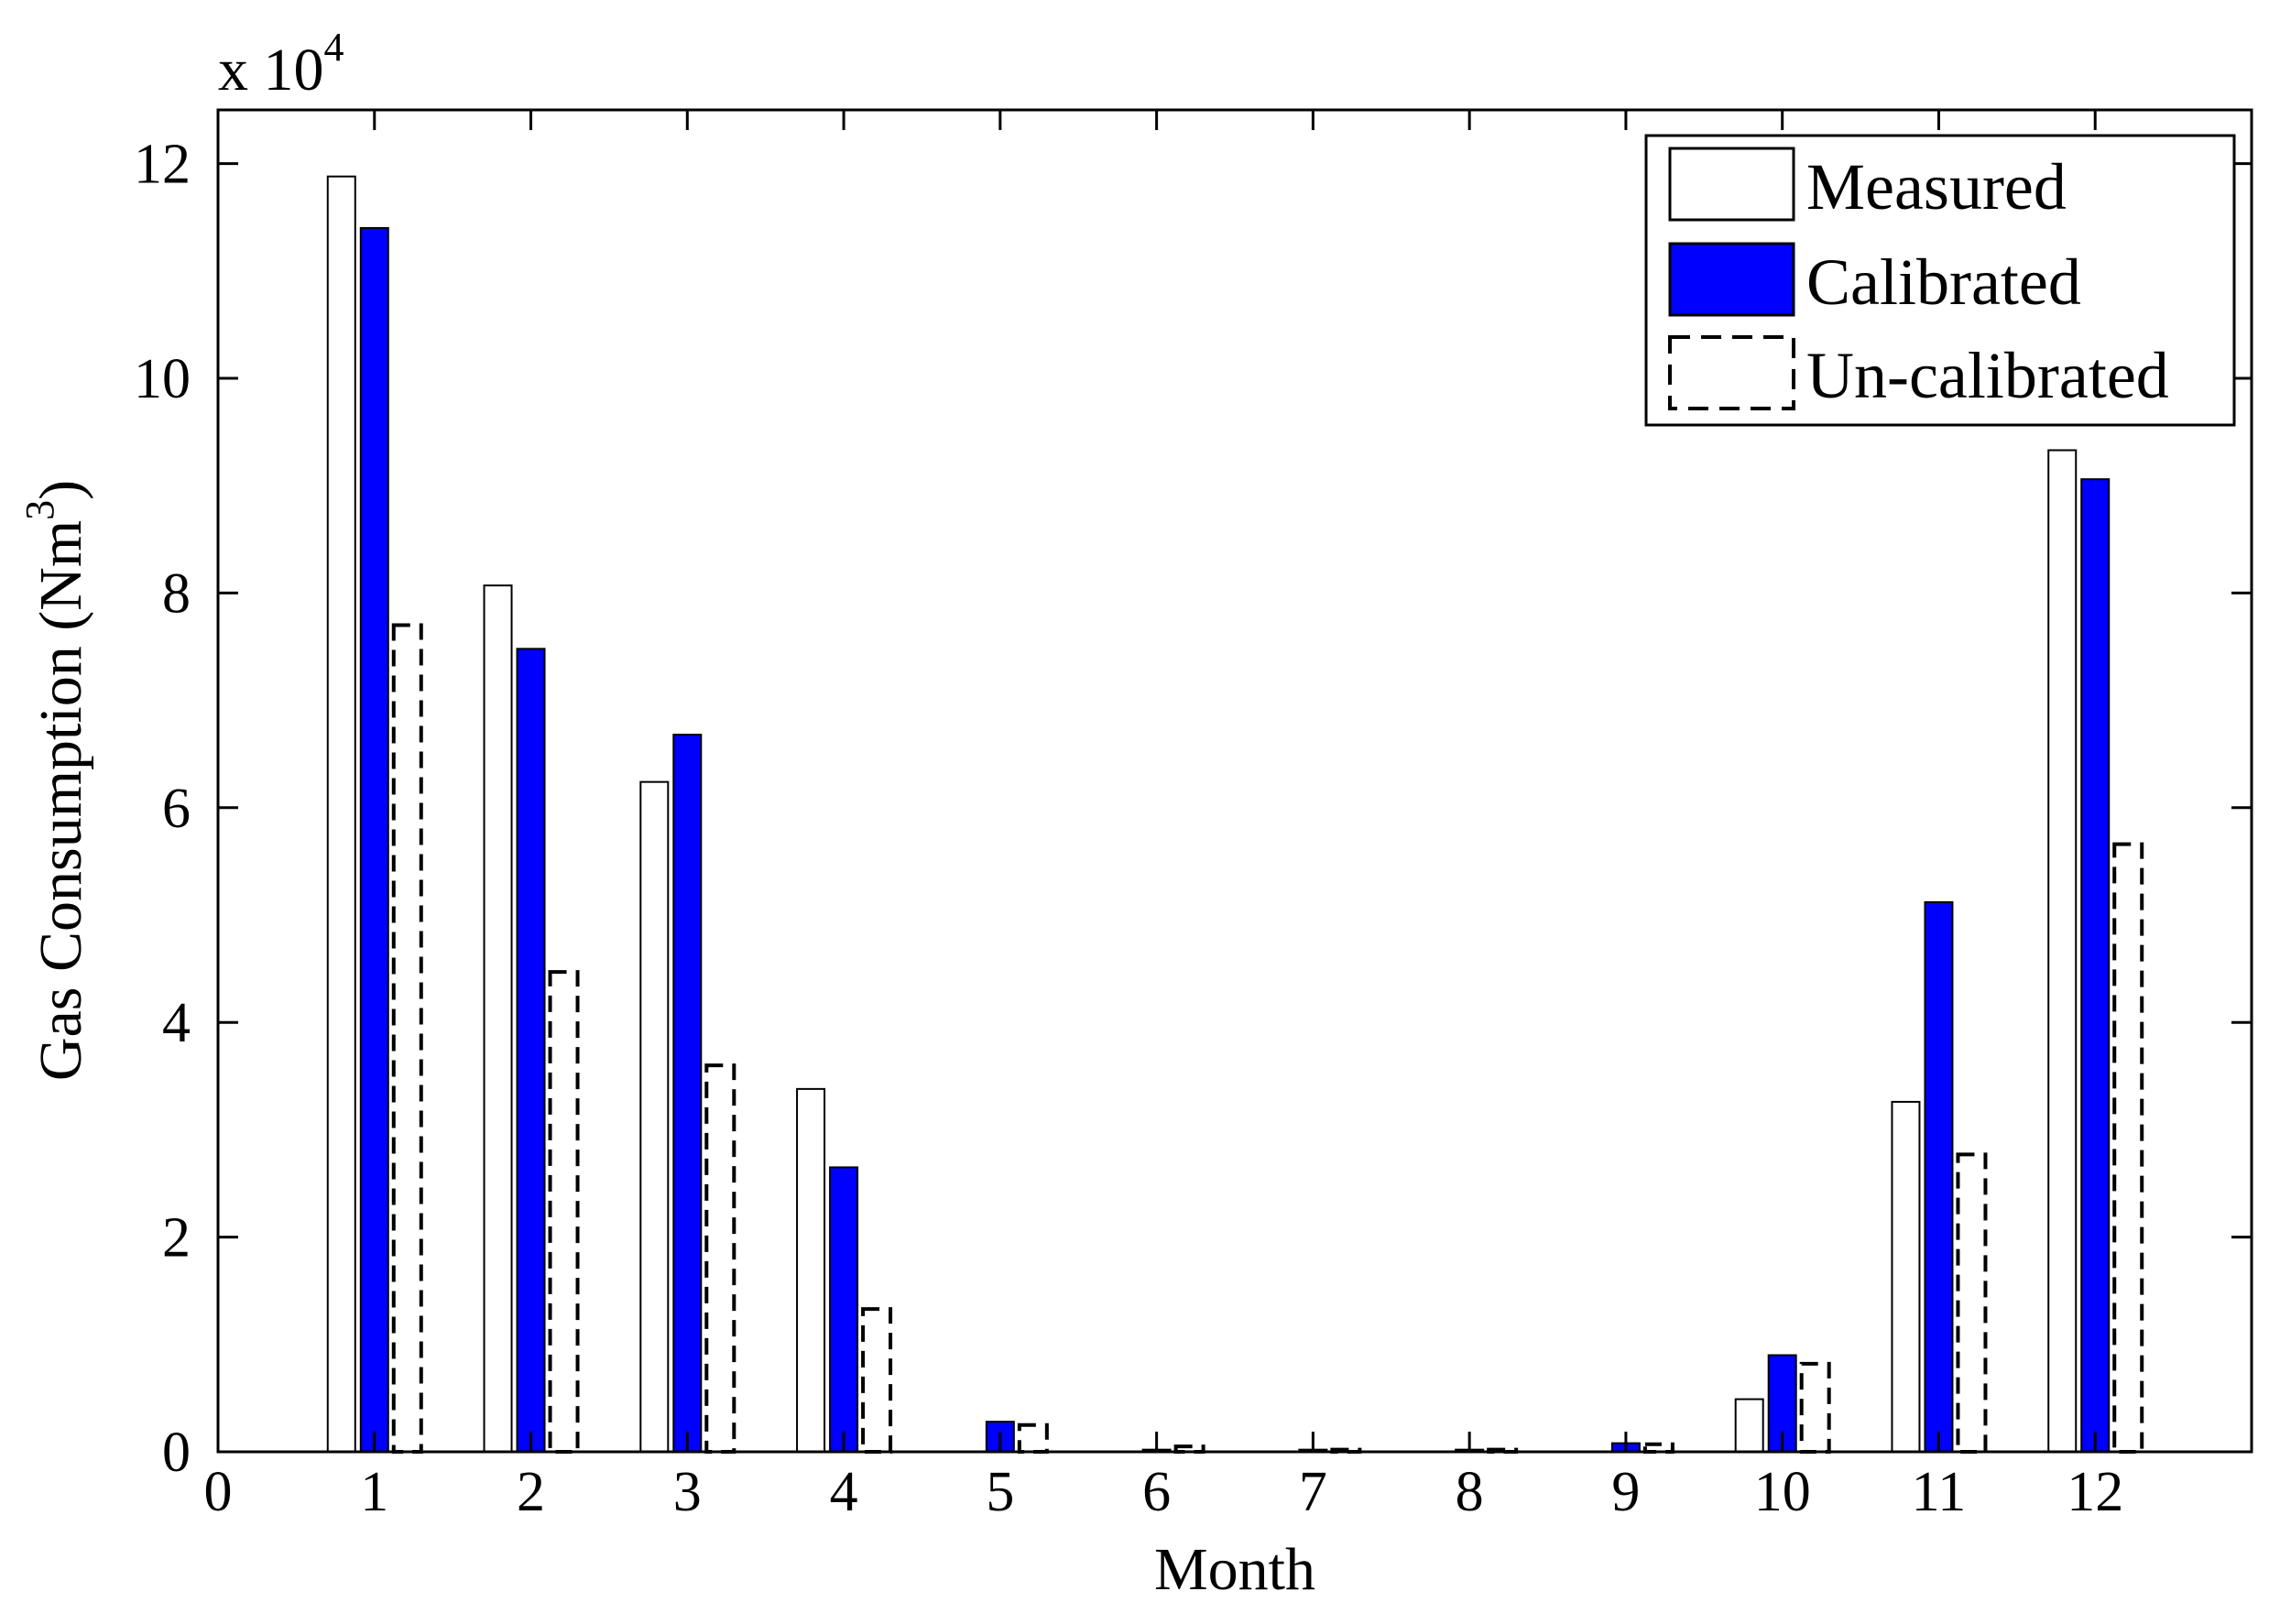 The image size is (2269, 1624). What do you see at coordinates (1731, 372) in the screenshot?
I see `legend-swatch-uncalibrated` at bounding box center [1731, 372].